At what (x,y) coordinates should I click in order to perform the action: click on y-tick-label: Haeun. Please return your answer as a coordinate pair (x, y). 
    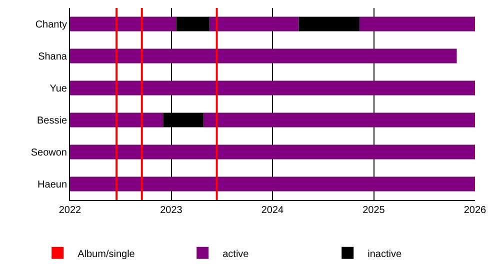
    Looking at the image, I should click on (52, 185).